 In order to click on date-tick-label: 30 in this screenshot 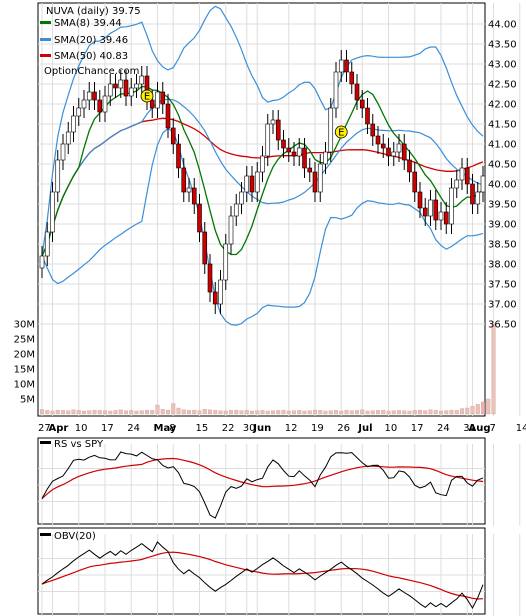, I will do `click(249, 428)`.